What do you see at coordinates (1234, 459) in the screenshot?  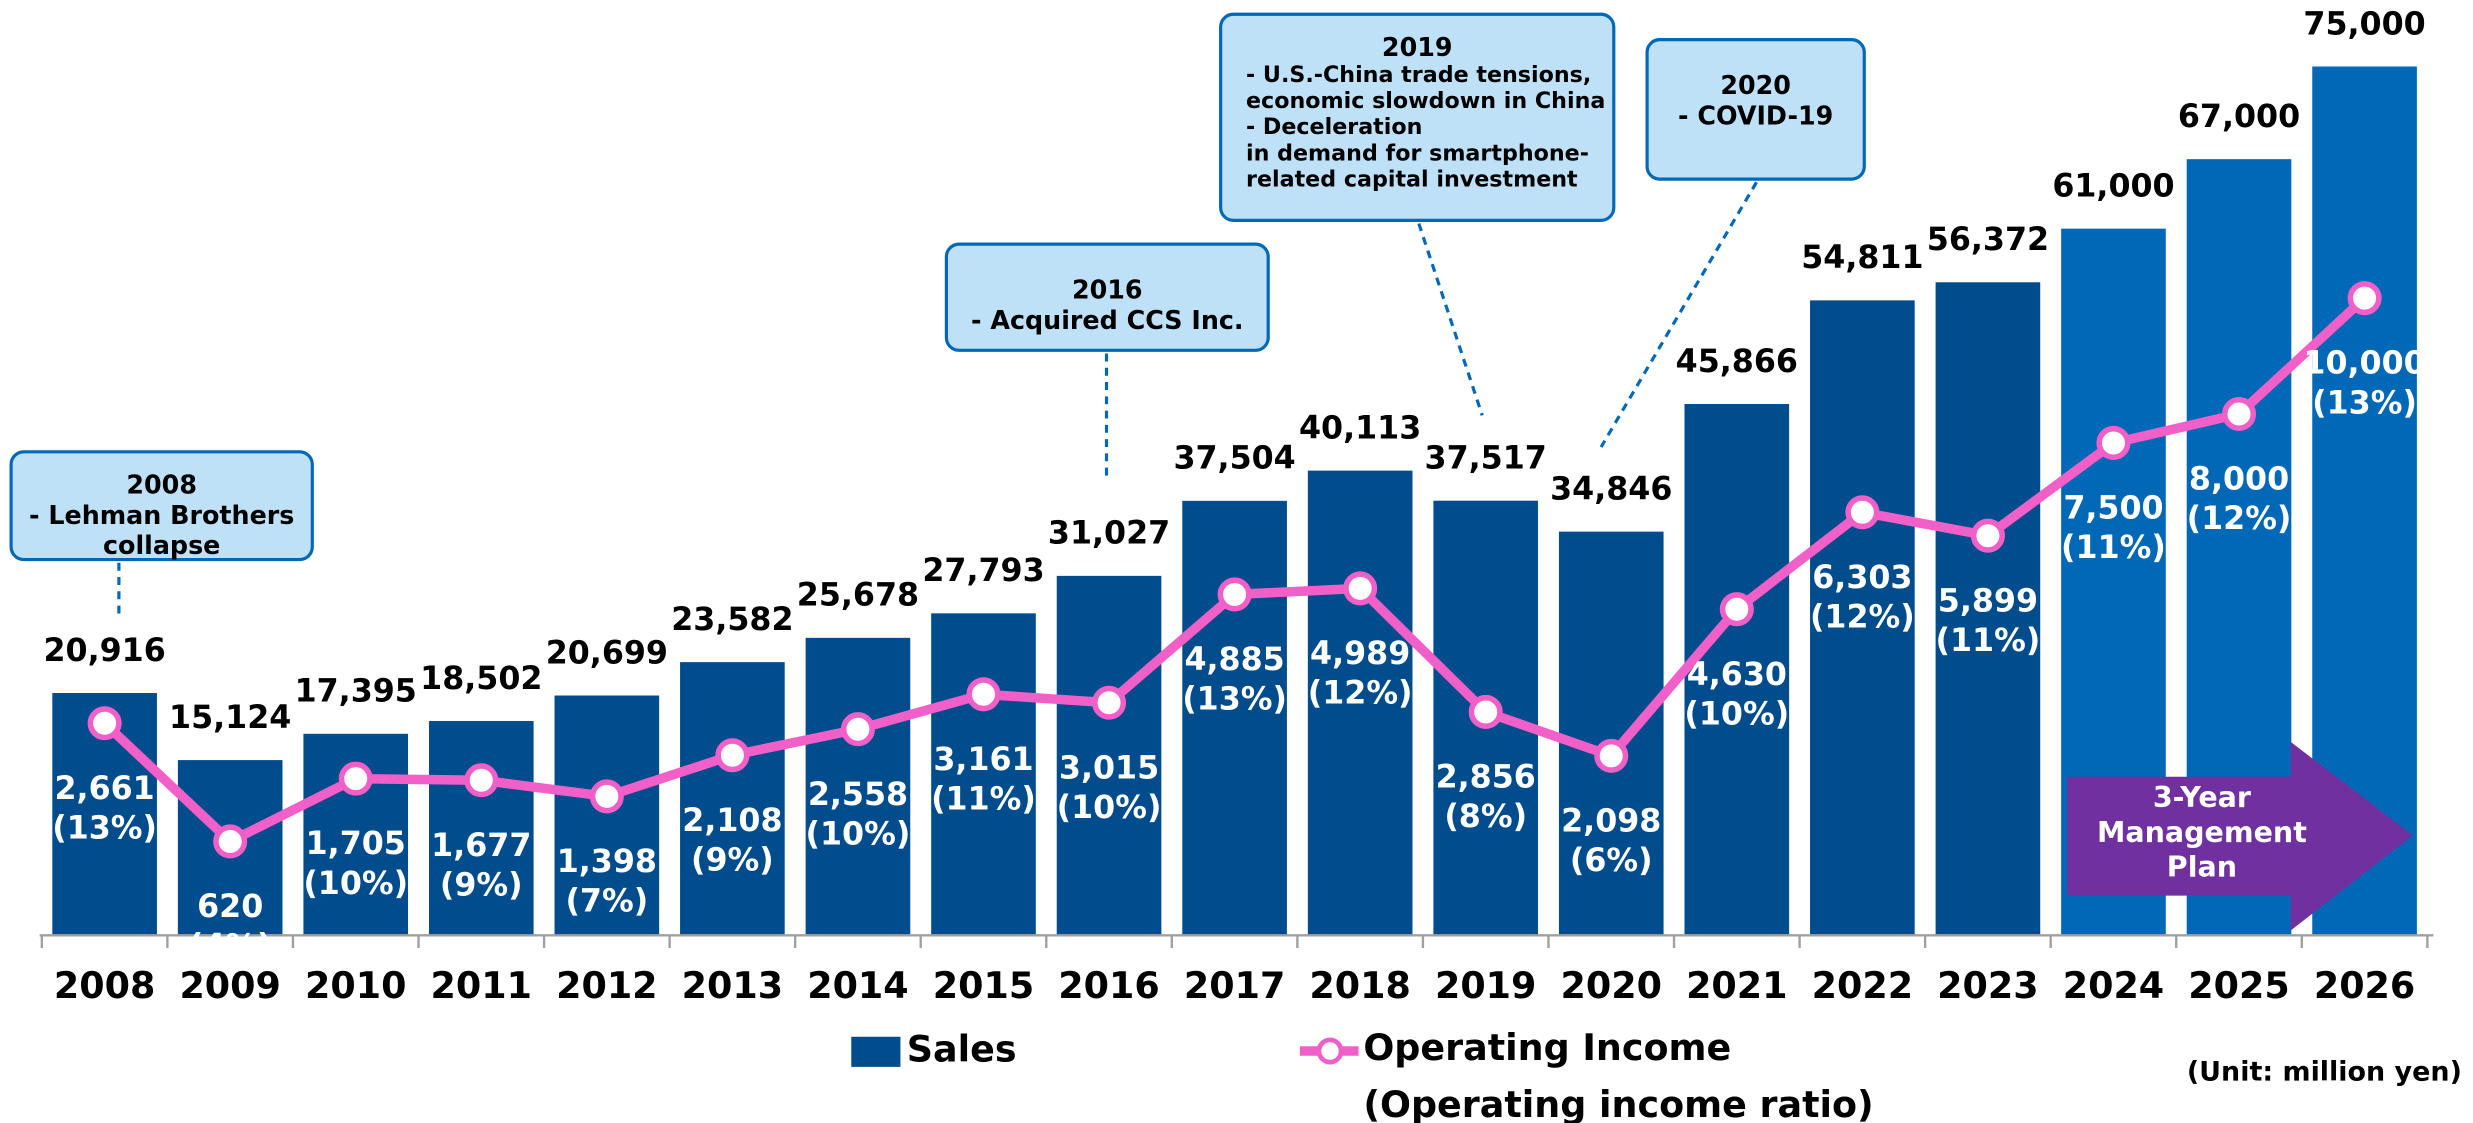 I see `bar-value-label: 37,504` at bounding box center [1234, 459].